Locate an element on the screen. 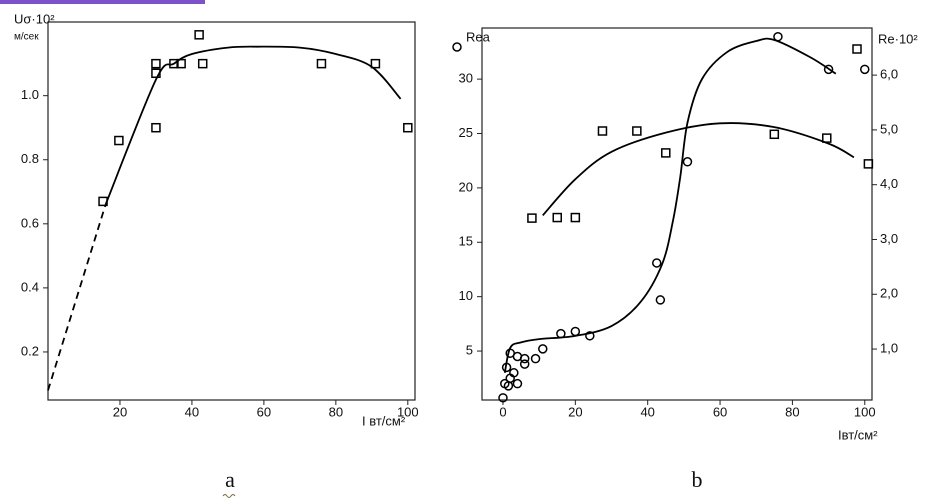  x-axis-label: I вт/см² is located at coordinates (384, 420).